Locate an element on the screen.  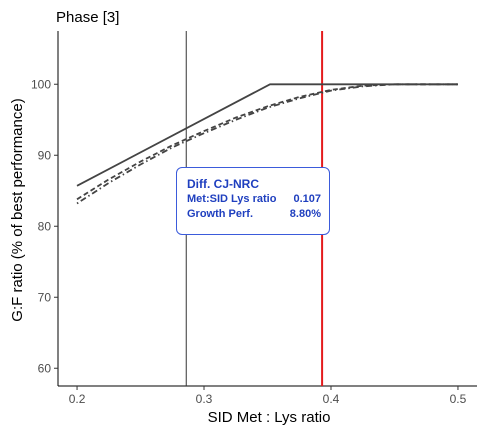
annotation-row-met-lys: Met:SID Lys ratio 0.107 is located at coordinates (254, 199).